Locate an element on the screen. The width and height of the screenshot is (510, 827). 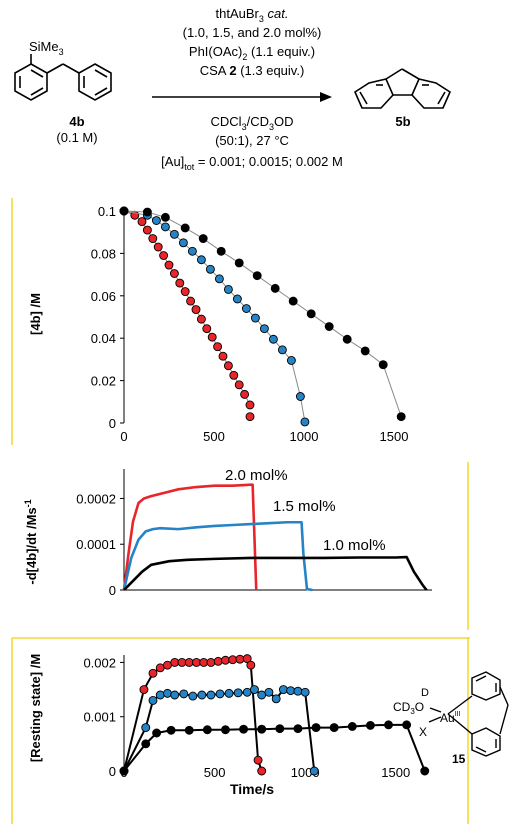
reactant-concentration: (0.1 M) is located at coordinates (76, 137).